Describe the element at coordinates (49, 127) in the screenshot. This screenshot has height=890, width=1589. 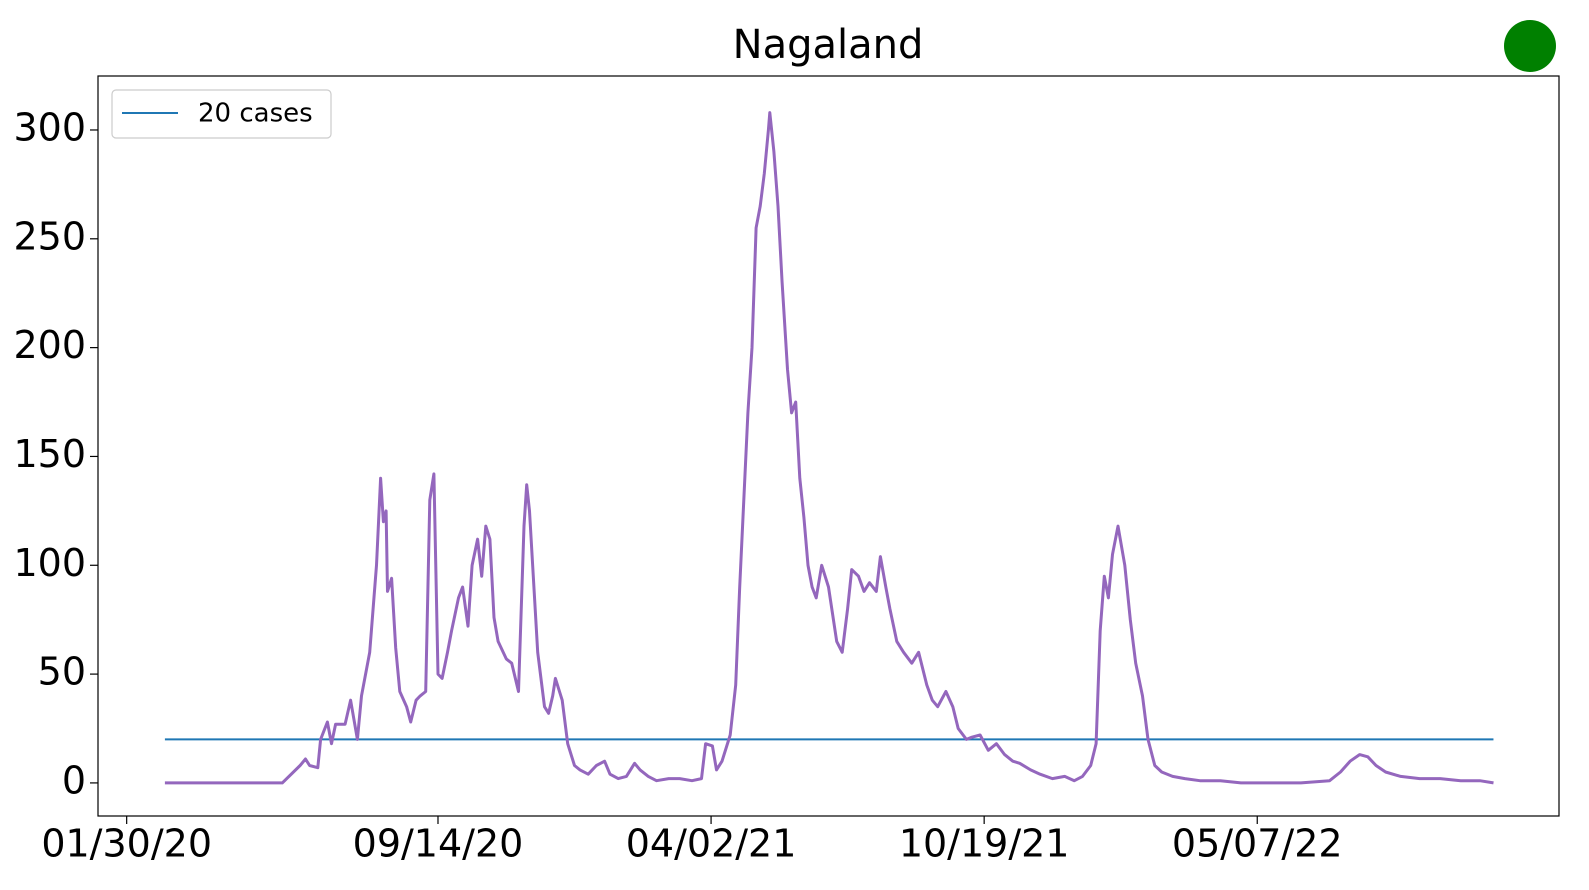
I see `y-tick-label: 300` at that location.